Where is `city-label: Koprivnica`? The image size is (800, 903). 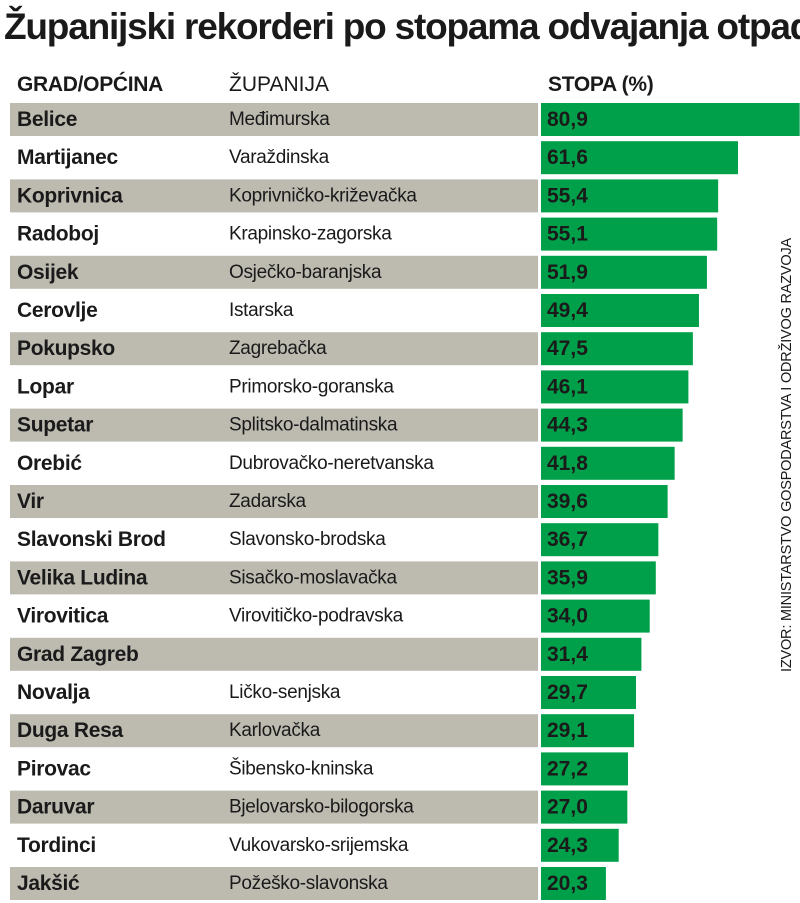 city-label: Koprivnica is located at coordinates (70, 195).